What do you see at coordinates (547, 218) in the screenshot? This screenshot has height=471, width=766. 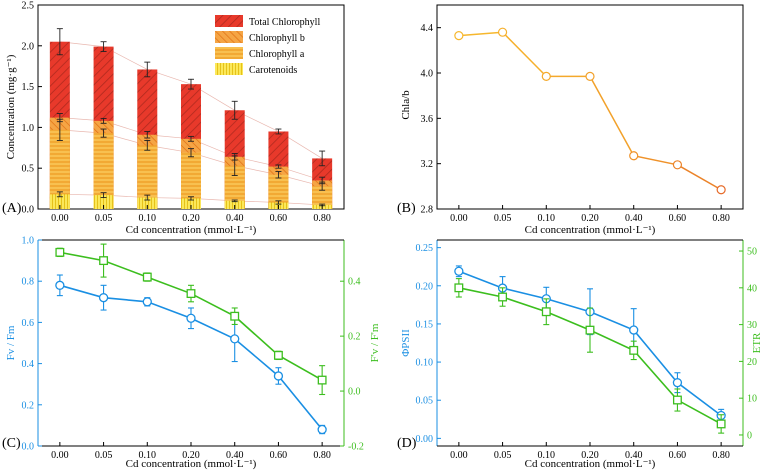 I see `panel-b-xtick-label: 0.10` at bounding box center [547, 218].